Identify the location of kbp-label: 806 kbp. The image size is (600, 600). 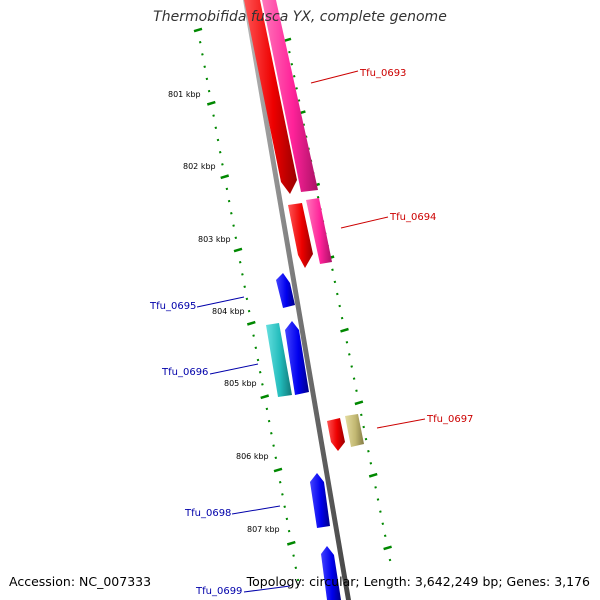
(252, 456).